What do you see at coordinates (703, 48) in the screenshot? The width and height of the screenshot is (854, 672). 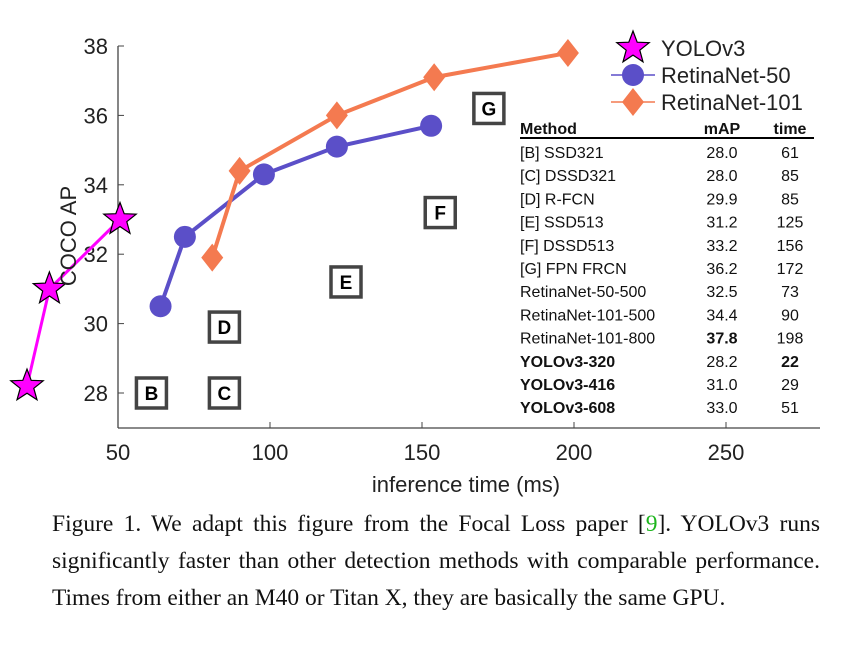 I see `legend-label: YOLOv3` at bounding box center [703, 48].